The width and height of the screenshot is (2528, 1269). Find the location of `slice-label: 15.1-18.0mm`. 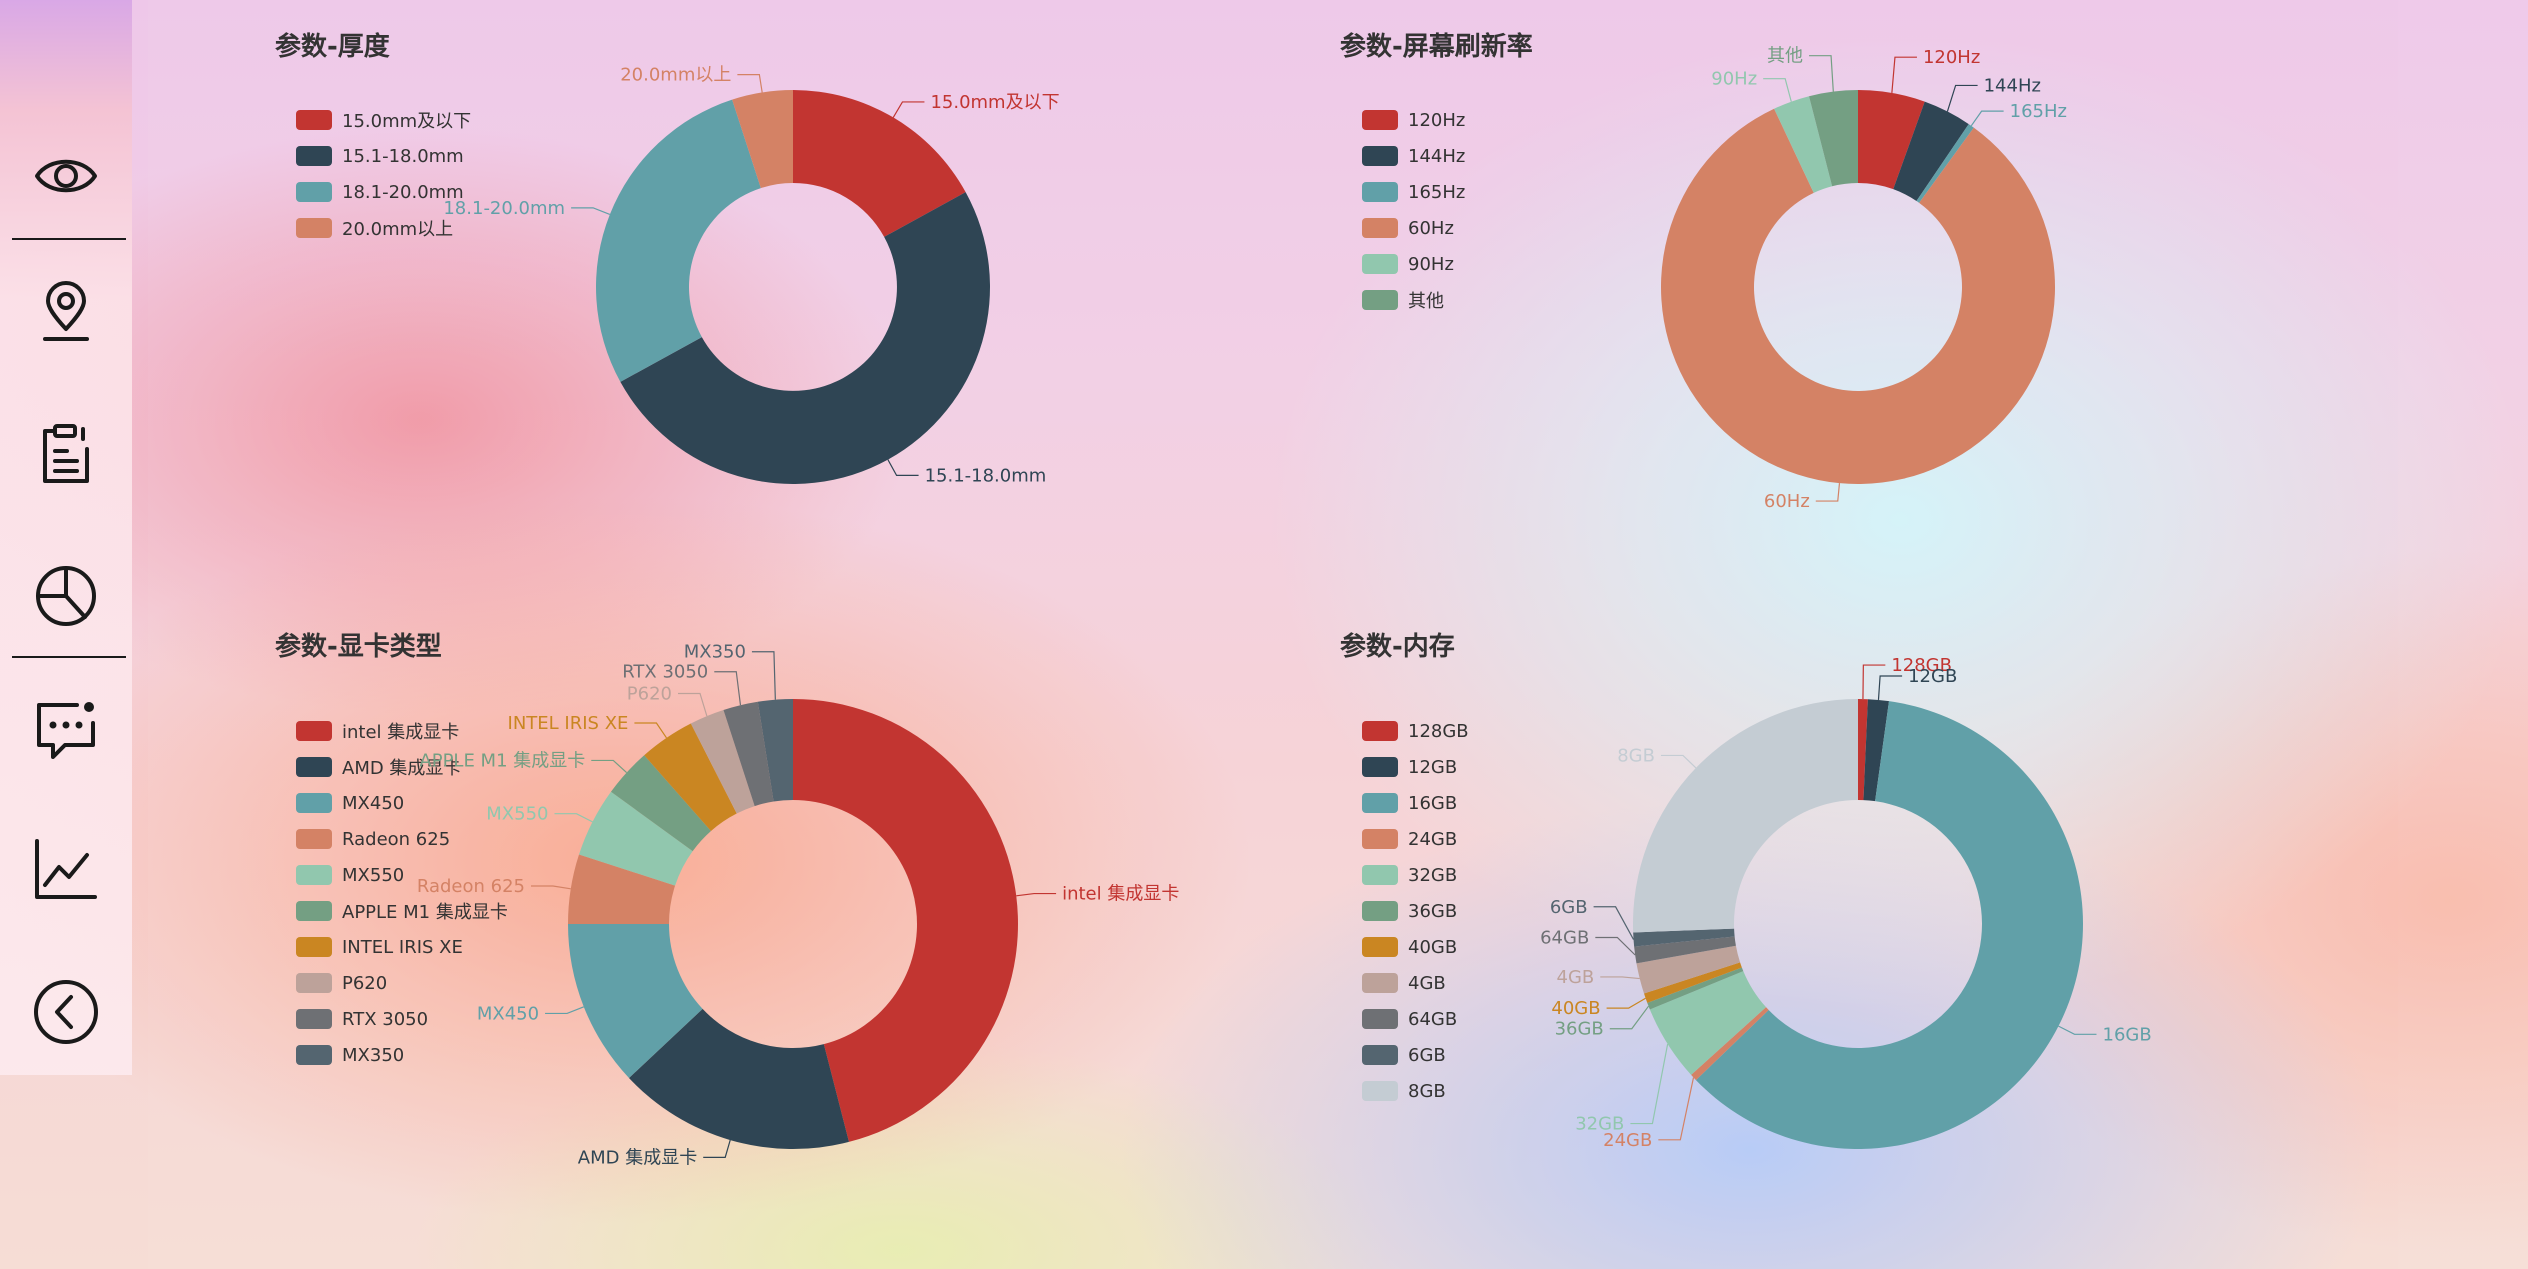

slice-label: 15.1-18.0mm is located at coordinates (986, 475).